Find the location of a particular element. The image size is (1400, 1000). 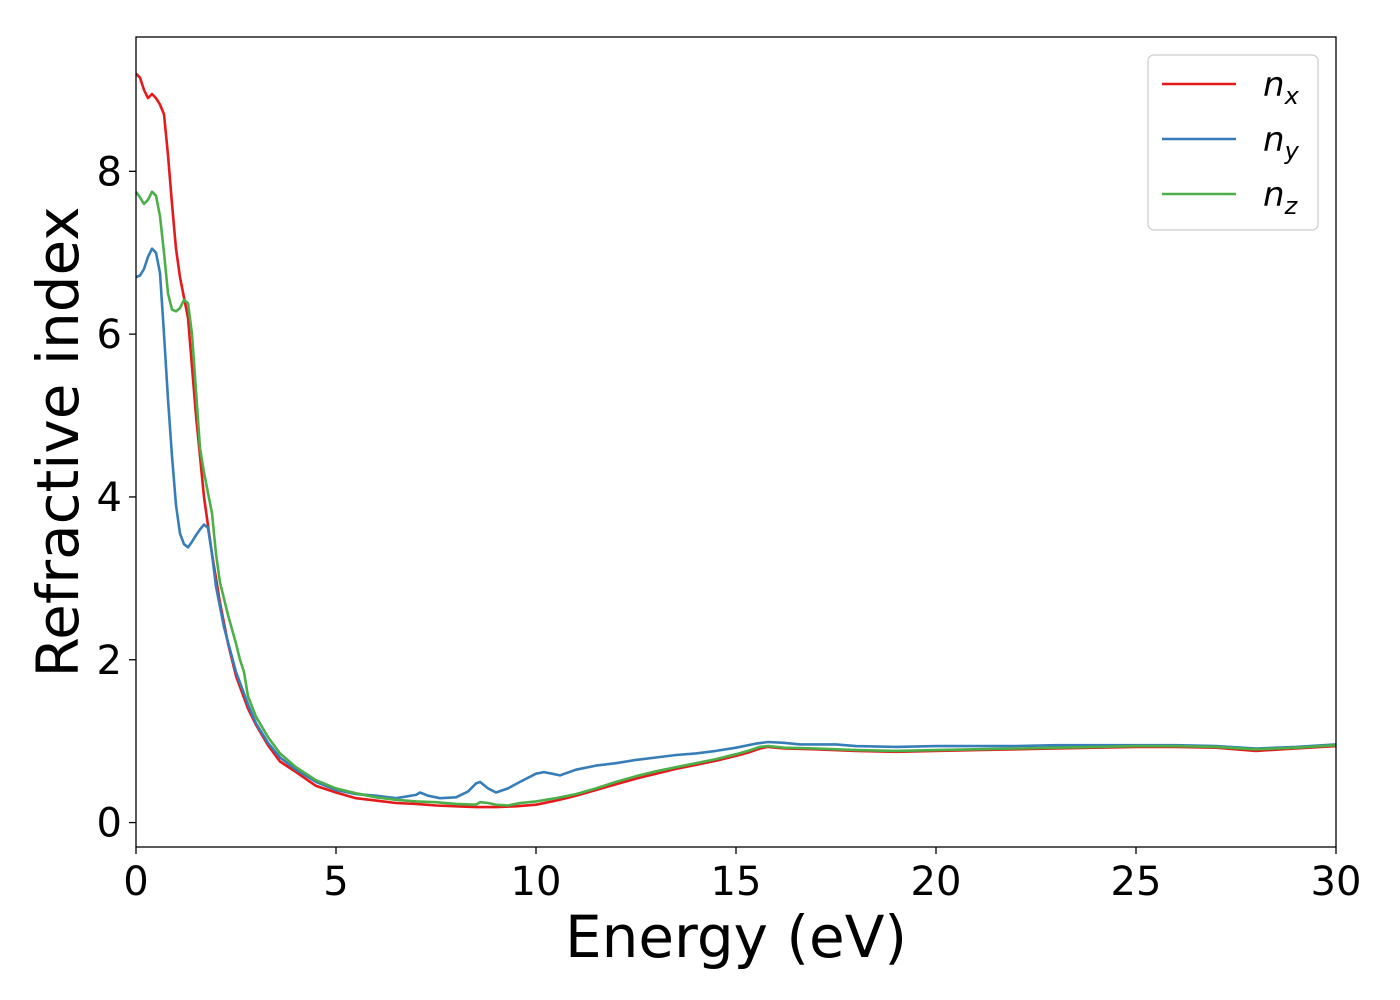

x-tick-label: 25 is located at coordinates (1136, 882).